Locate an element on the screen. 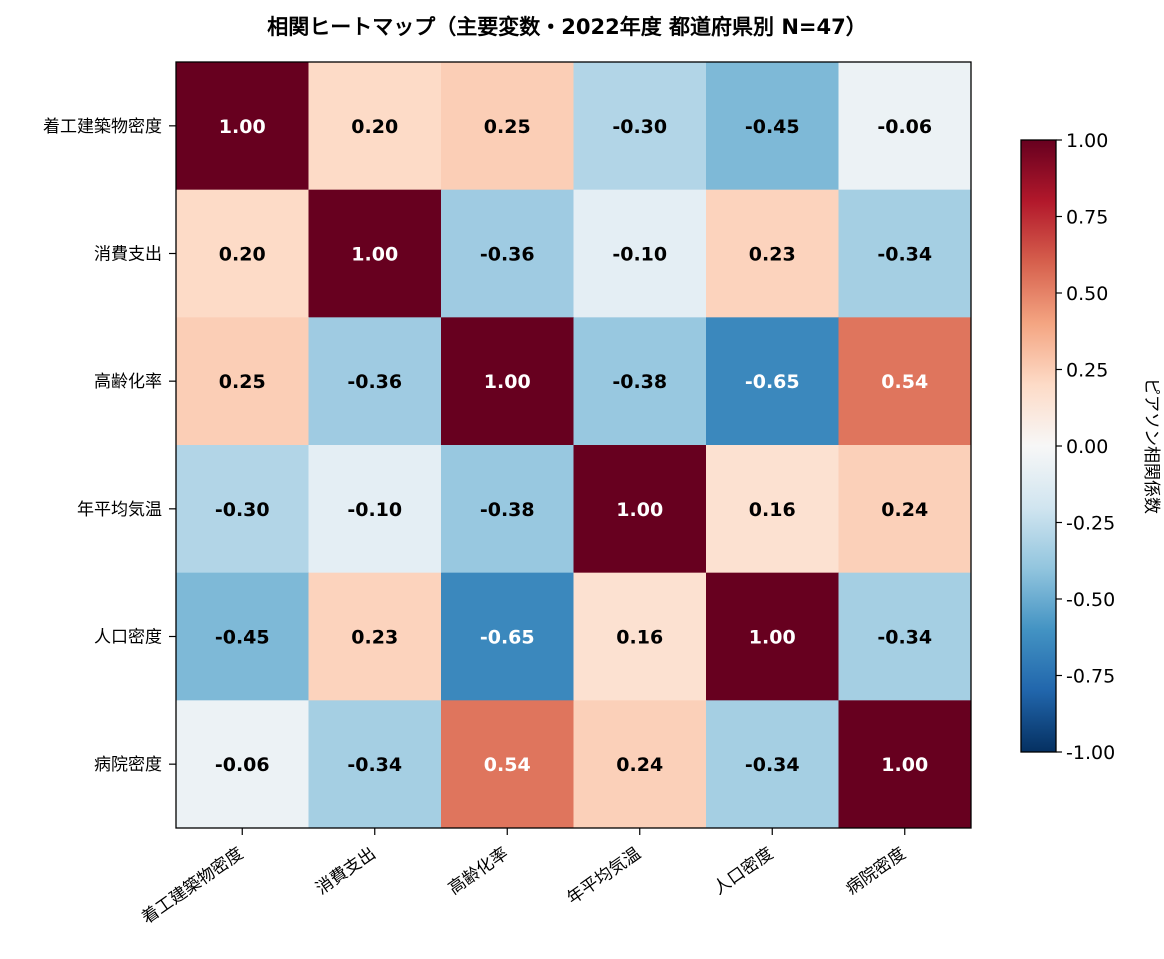 The width and height of the screenshot is (1164, 959). y-tick-label: 病院密度 is located at coordinates (128, 765).